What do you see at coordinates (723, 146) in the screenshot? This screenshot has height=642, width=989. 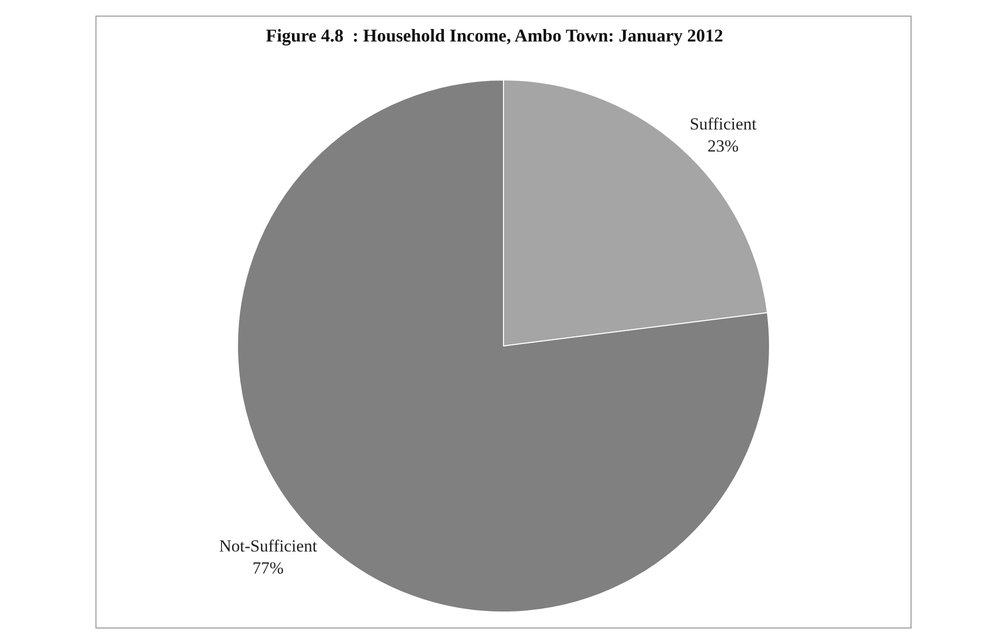 I see `data-label: 23%` at bounding box center [723, 146].